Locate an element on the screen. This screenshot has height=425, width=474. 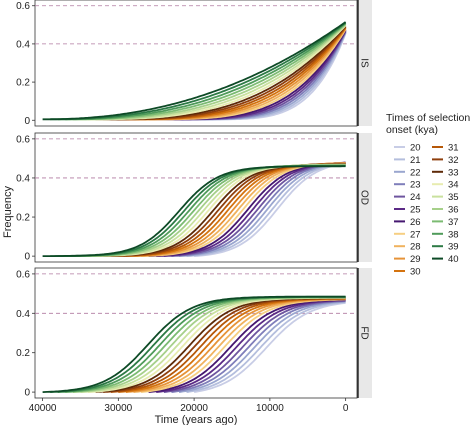
legend-label-21: 21 is located at coordinates (415, 160).